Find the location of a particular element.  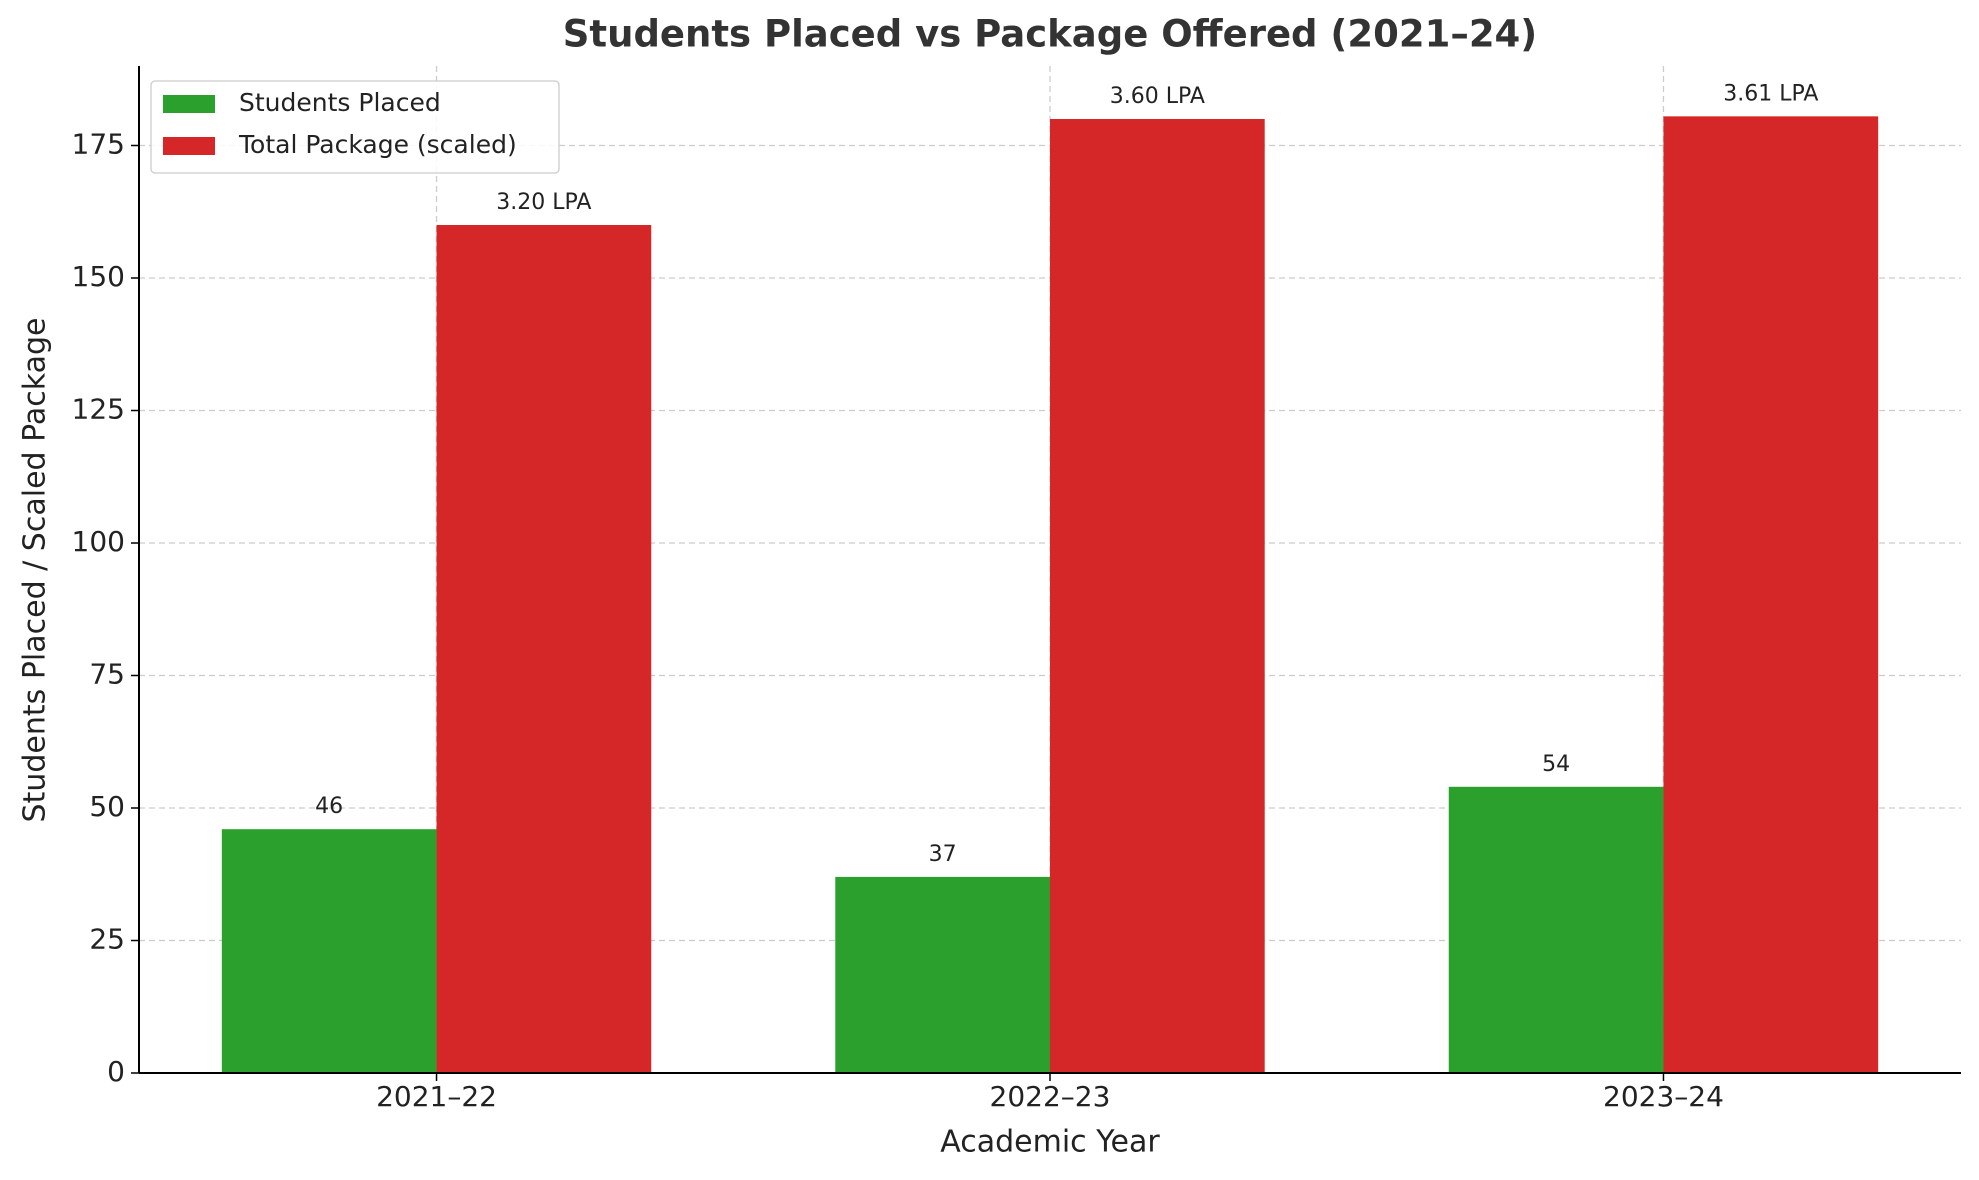

value-label: 3.61 LPA is located at coordinates (1770, 93).